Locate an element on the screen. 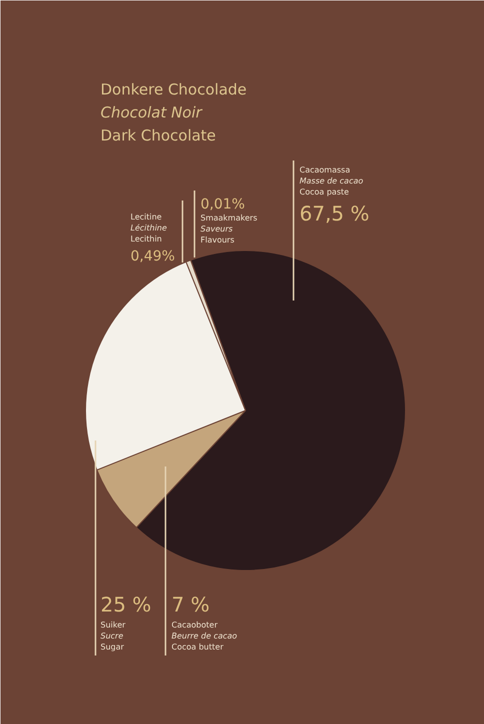  data-label: 0,01% is located at coordinates (222, 204).